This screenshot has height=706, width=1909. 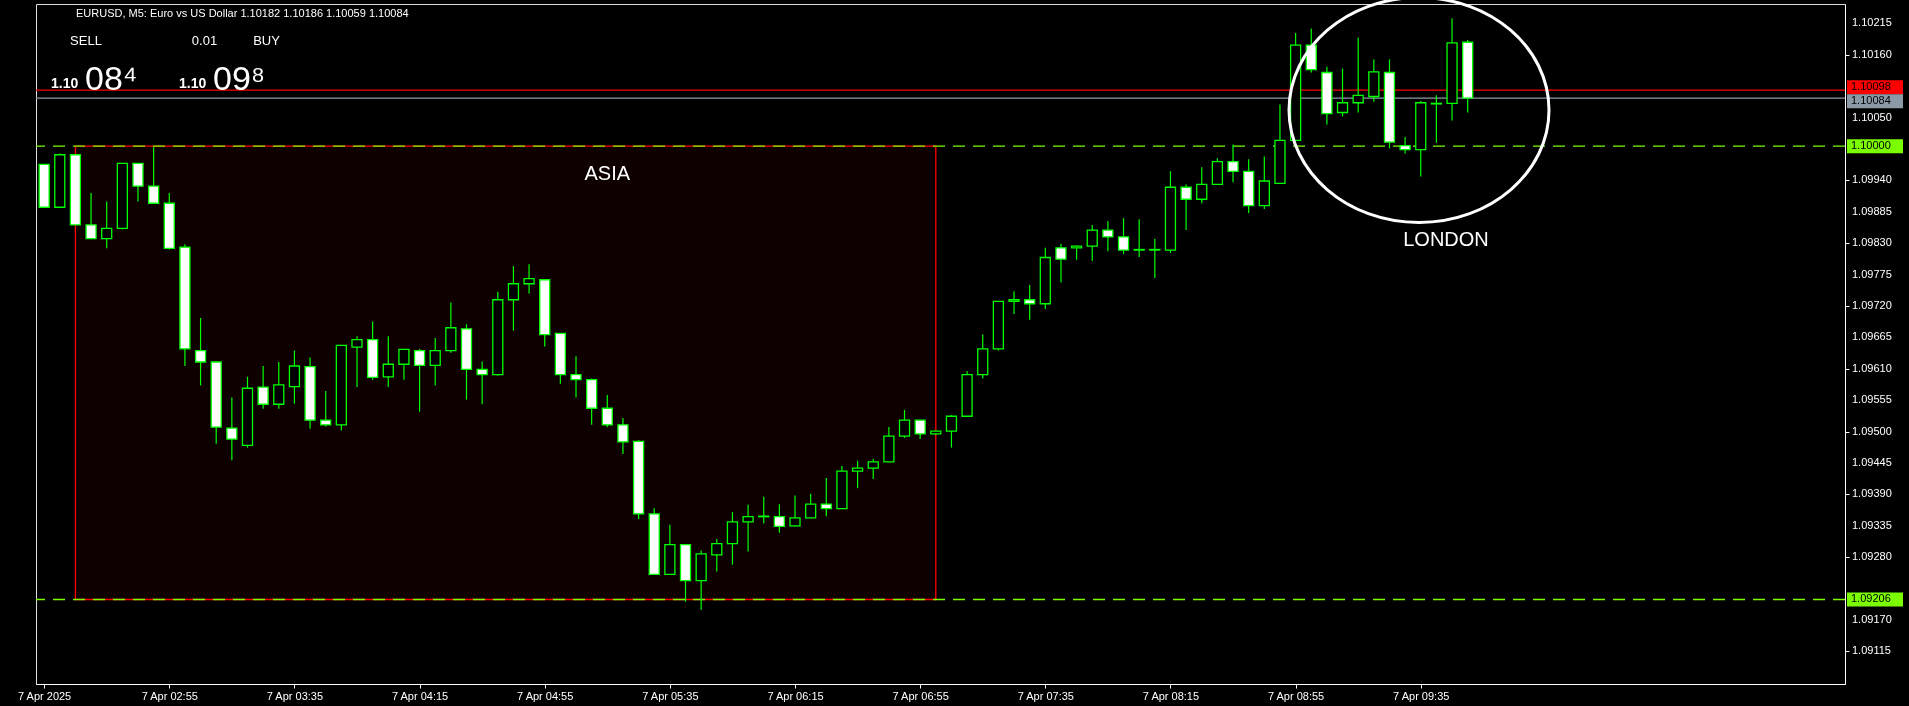 What do you see at coordinates (1045, 695) in the screenshot?
I see `x-tick-label: 7 Apr 07:35` at bounding box center [1045, 695].